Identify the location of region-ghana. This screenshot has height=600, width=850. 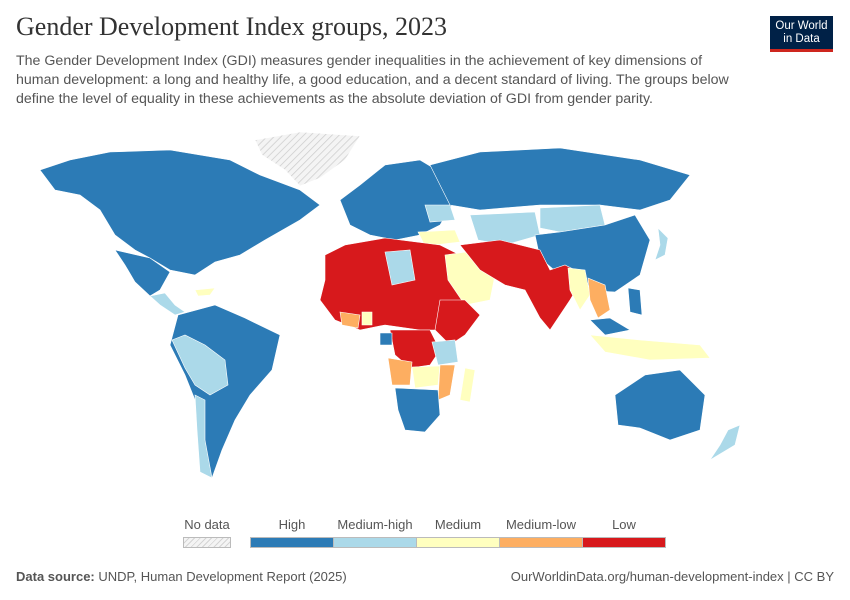
(367, 318).